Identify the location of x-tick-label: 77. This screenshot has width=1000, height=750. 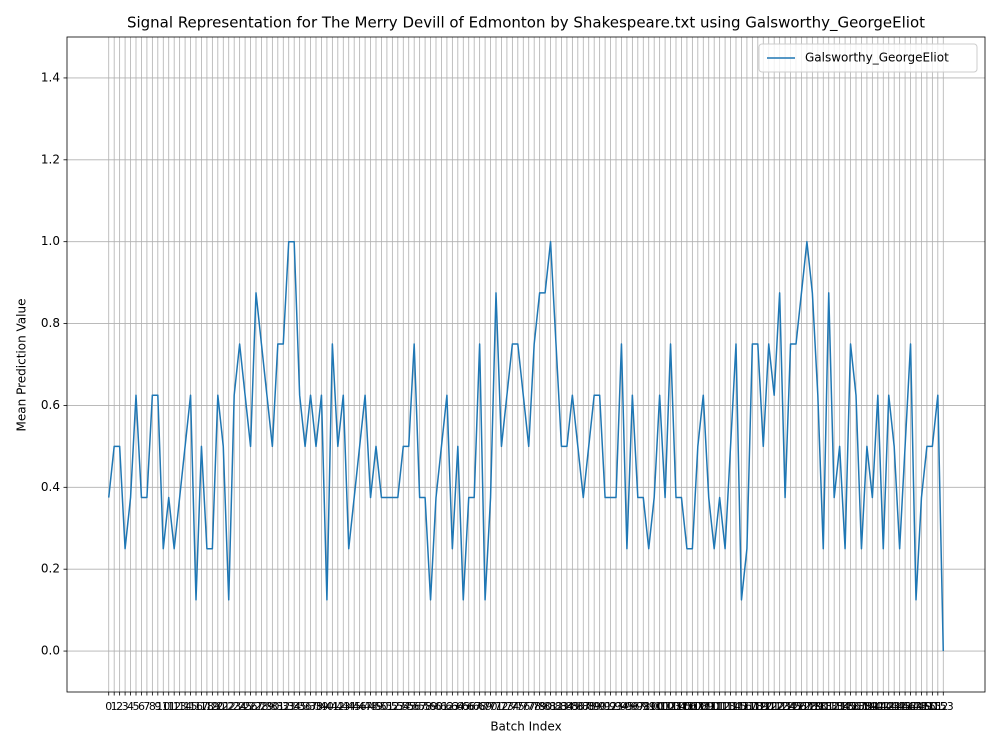
(529, 706).